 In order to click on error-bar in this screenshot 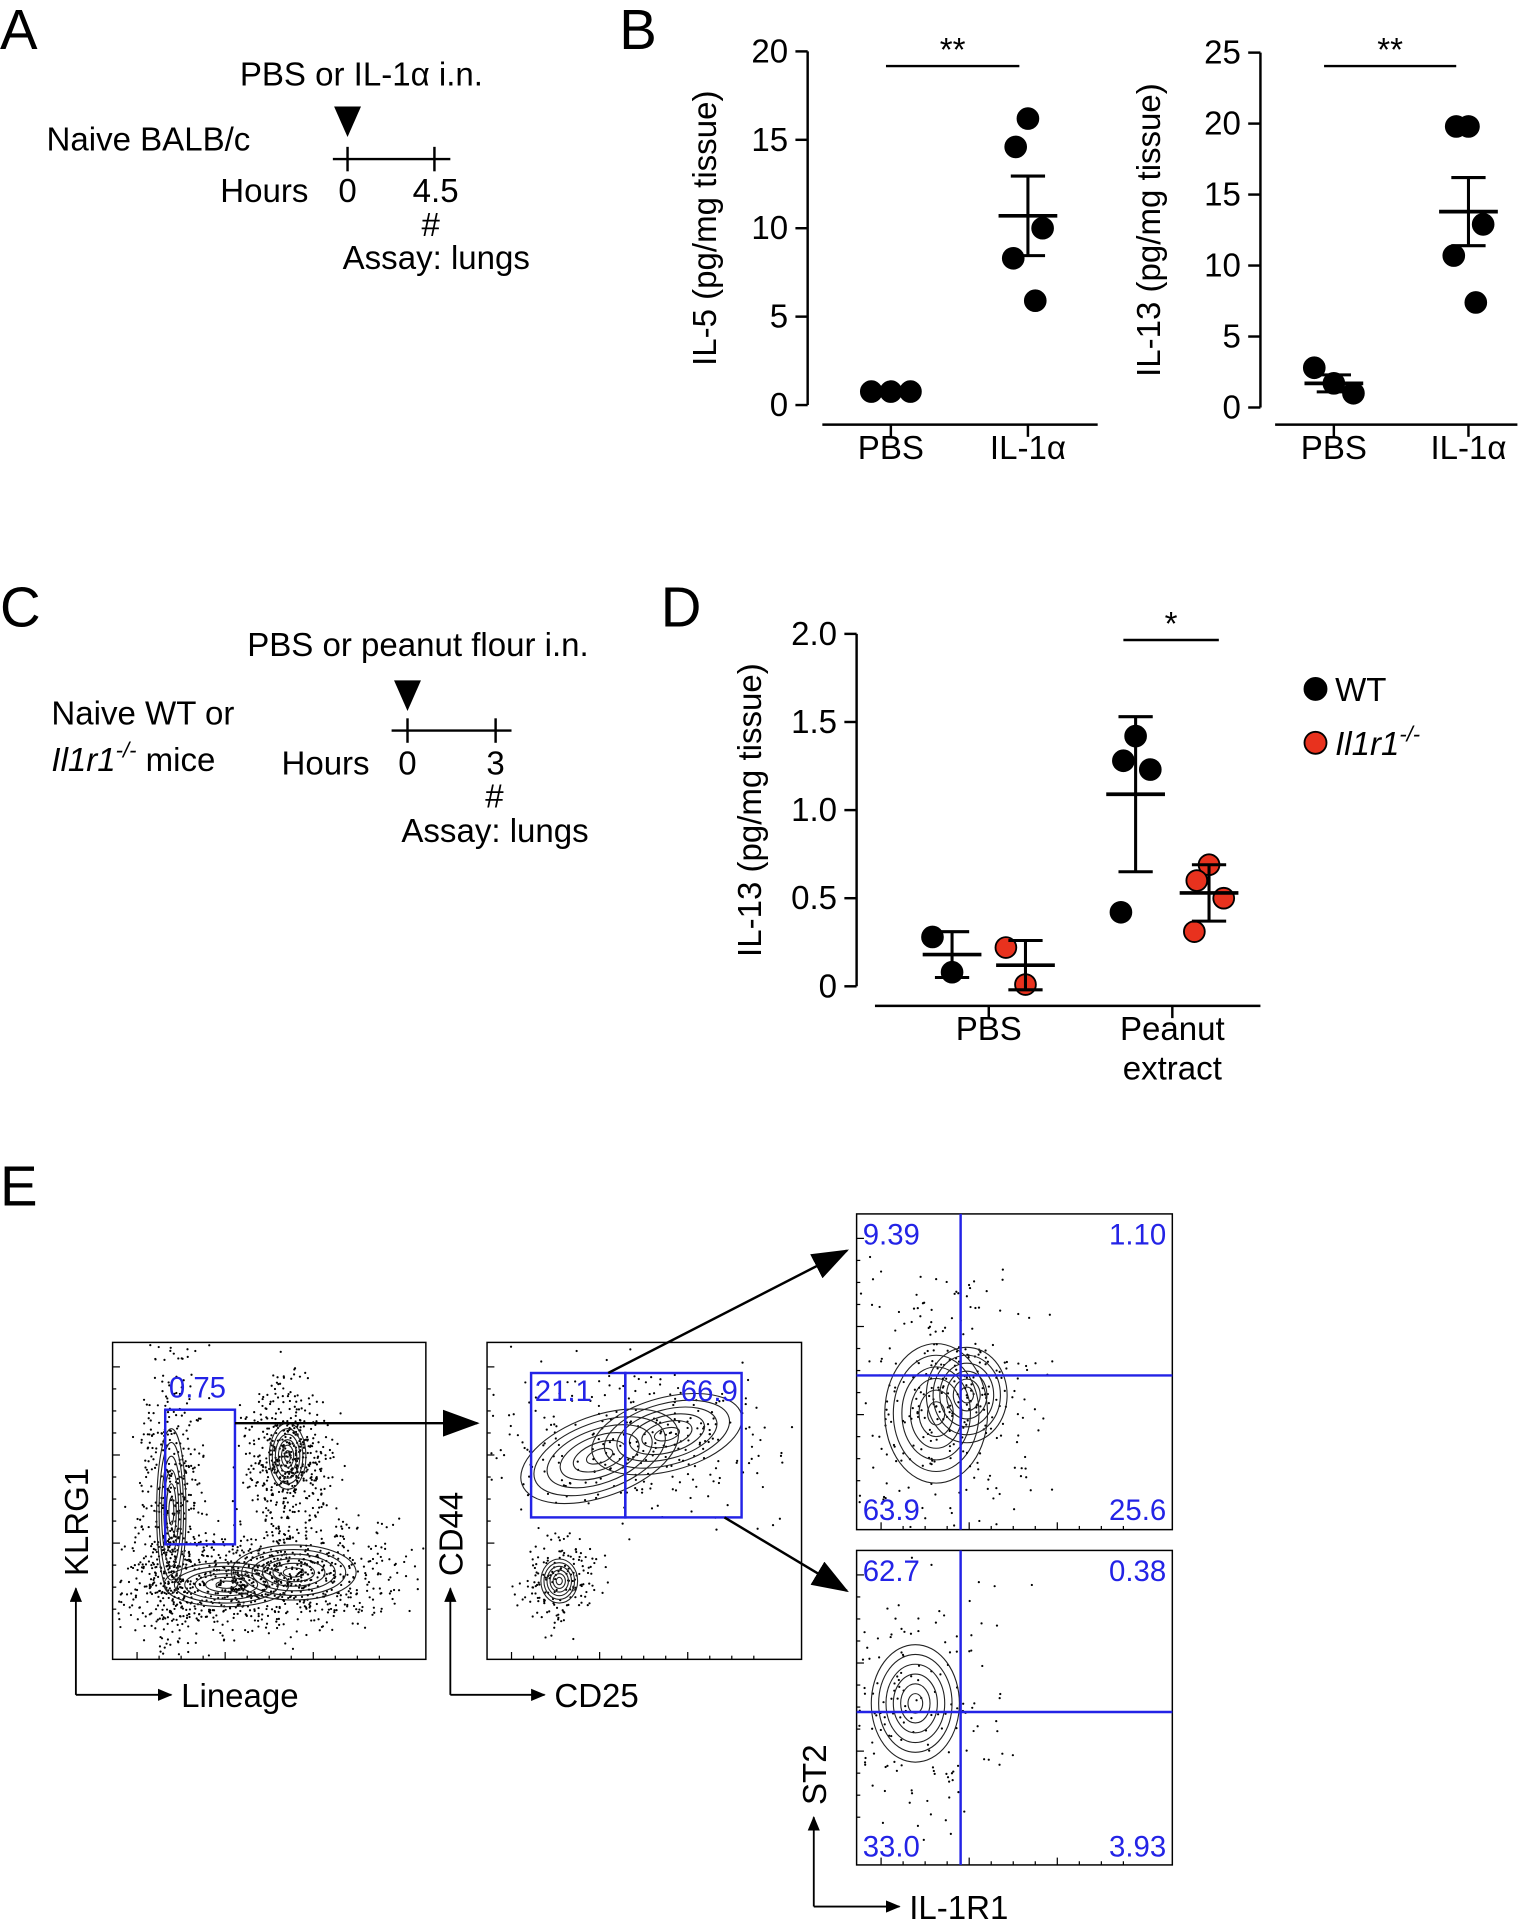, I will do `click(952, 955)`.